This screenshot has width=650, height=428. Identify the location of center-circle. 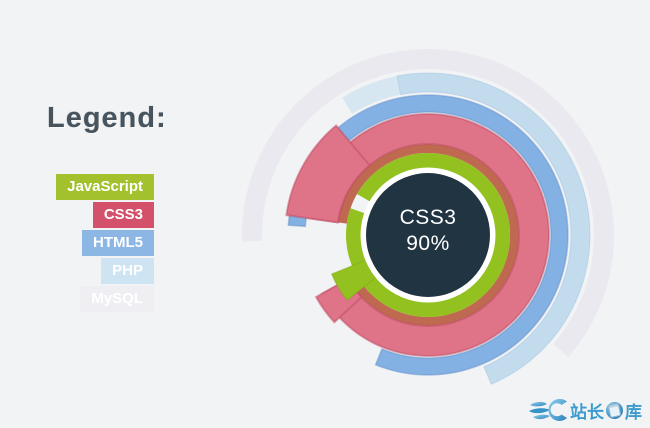
(428, 235).